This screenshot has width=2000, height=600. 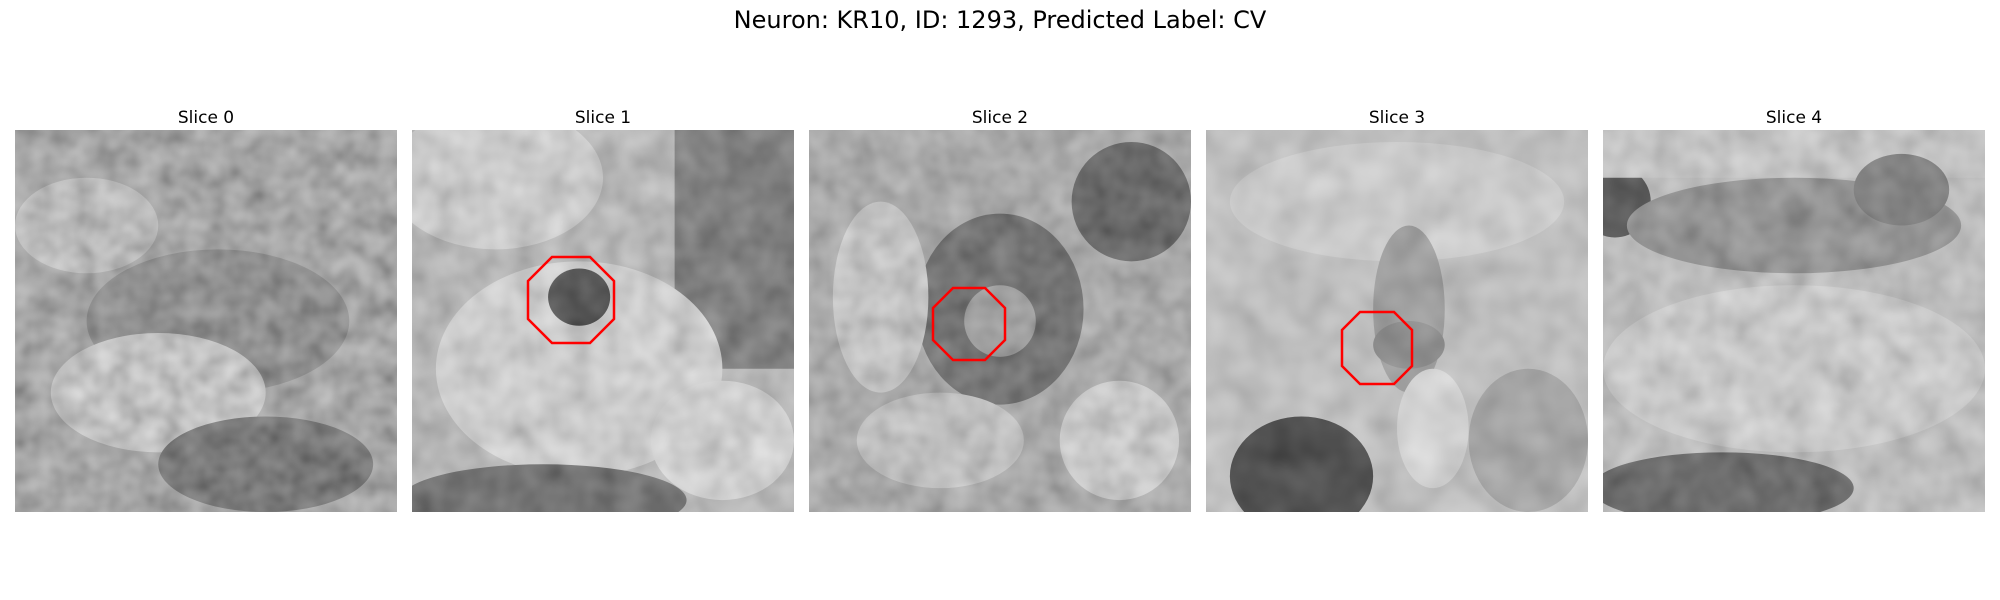 What do you see at coordinates (1794, 118) in the screenshot?
I see `slice-title: Slice 4` at bounding box center [1794, 118].